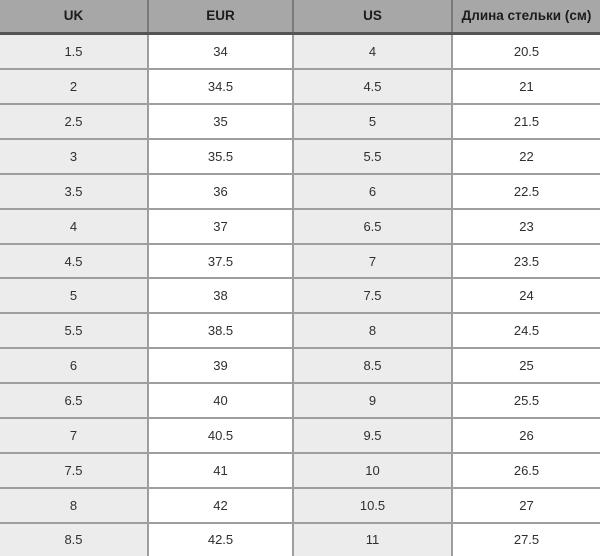  I want to click on cell-us: 7.5, so click(372, 295).